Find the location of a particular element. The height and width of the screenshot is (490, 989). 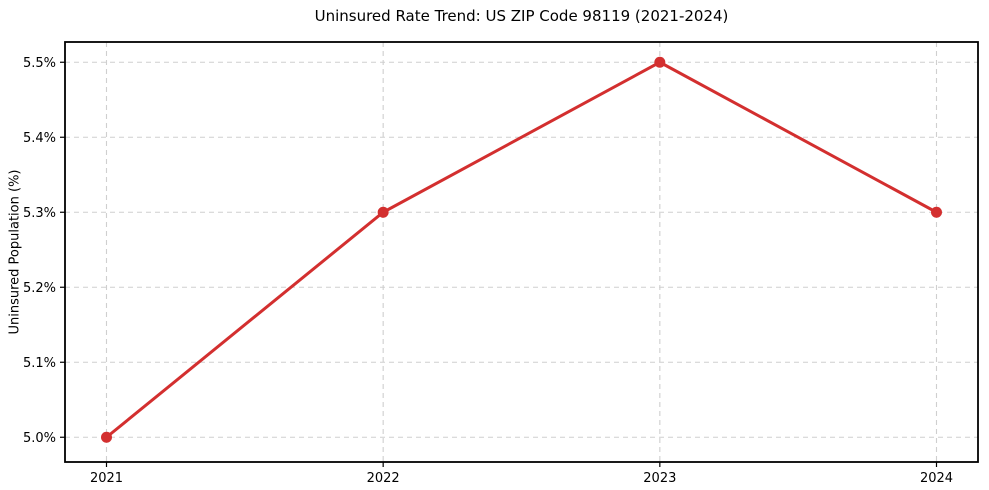

x-tick-label: 2022 is located at coordinates (383, 478).